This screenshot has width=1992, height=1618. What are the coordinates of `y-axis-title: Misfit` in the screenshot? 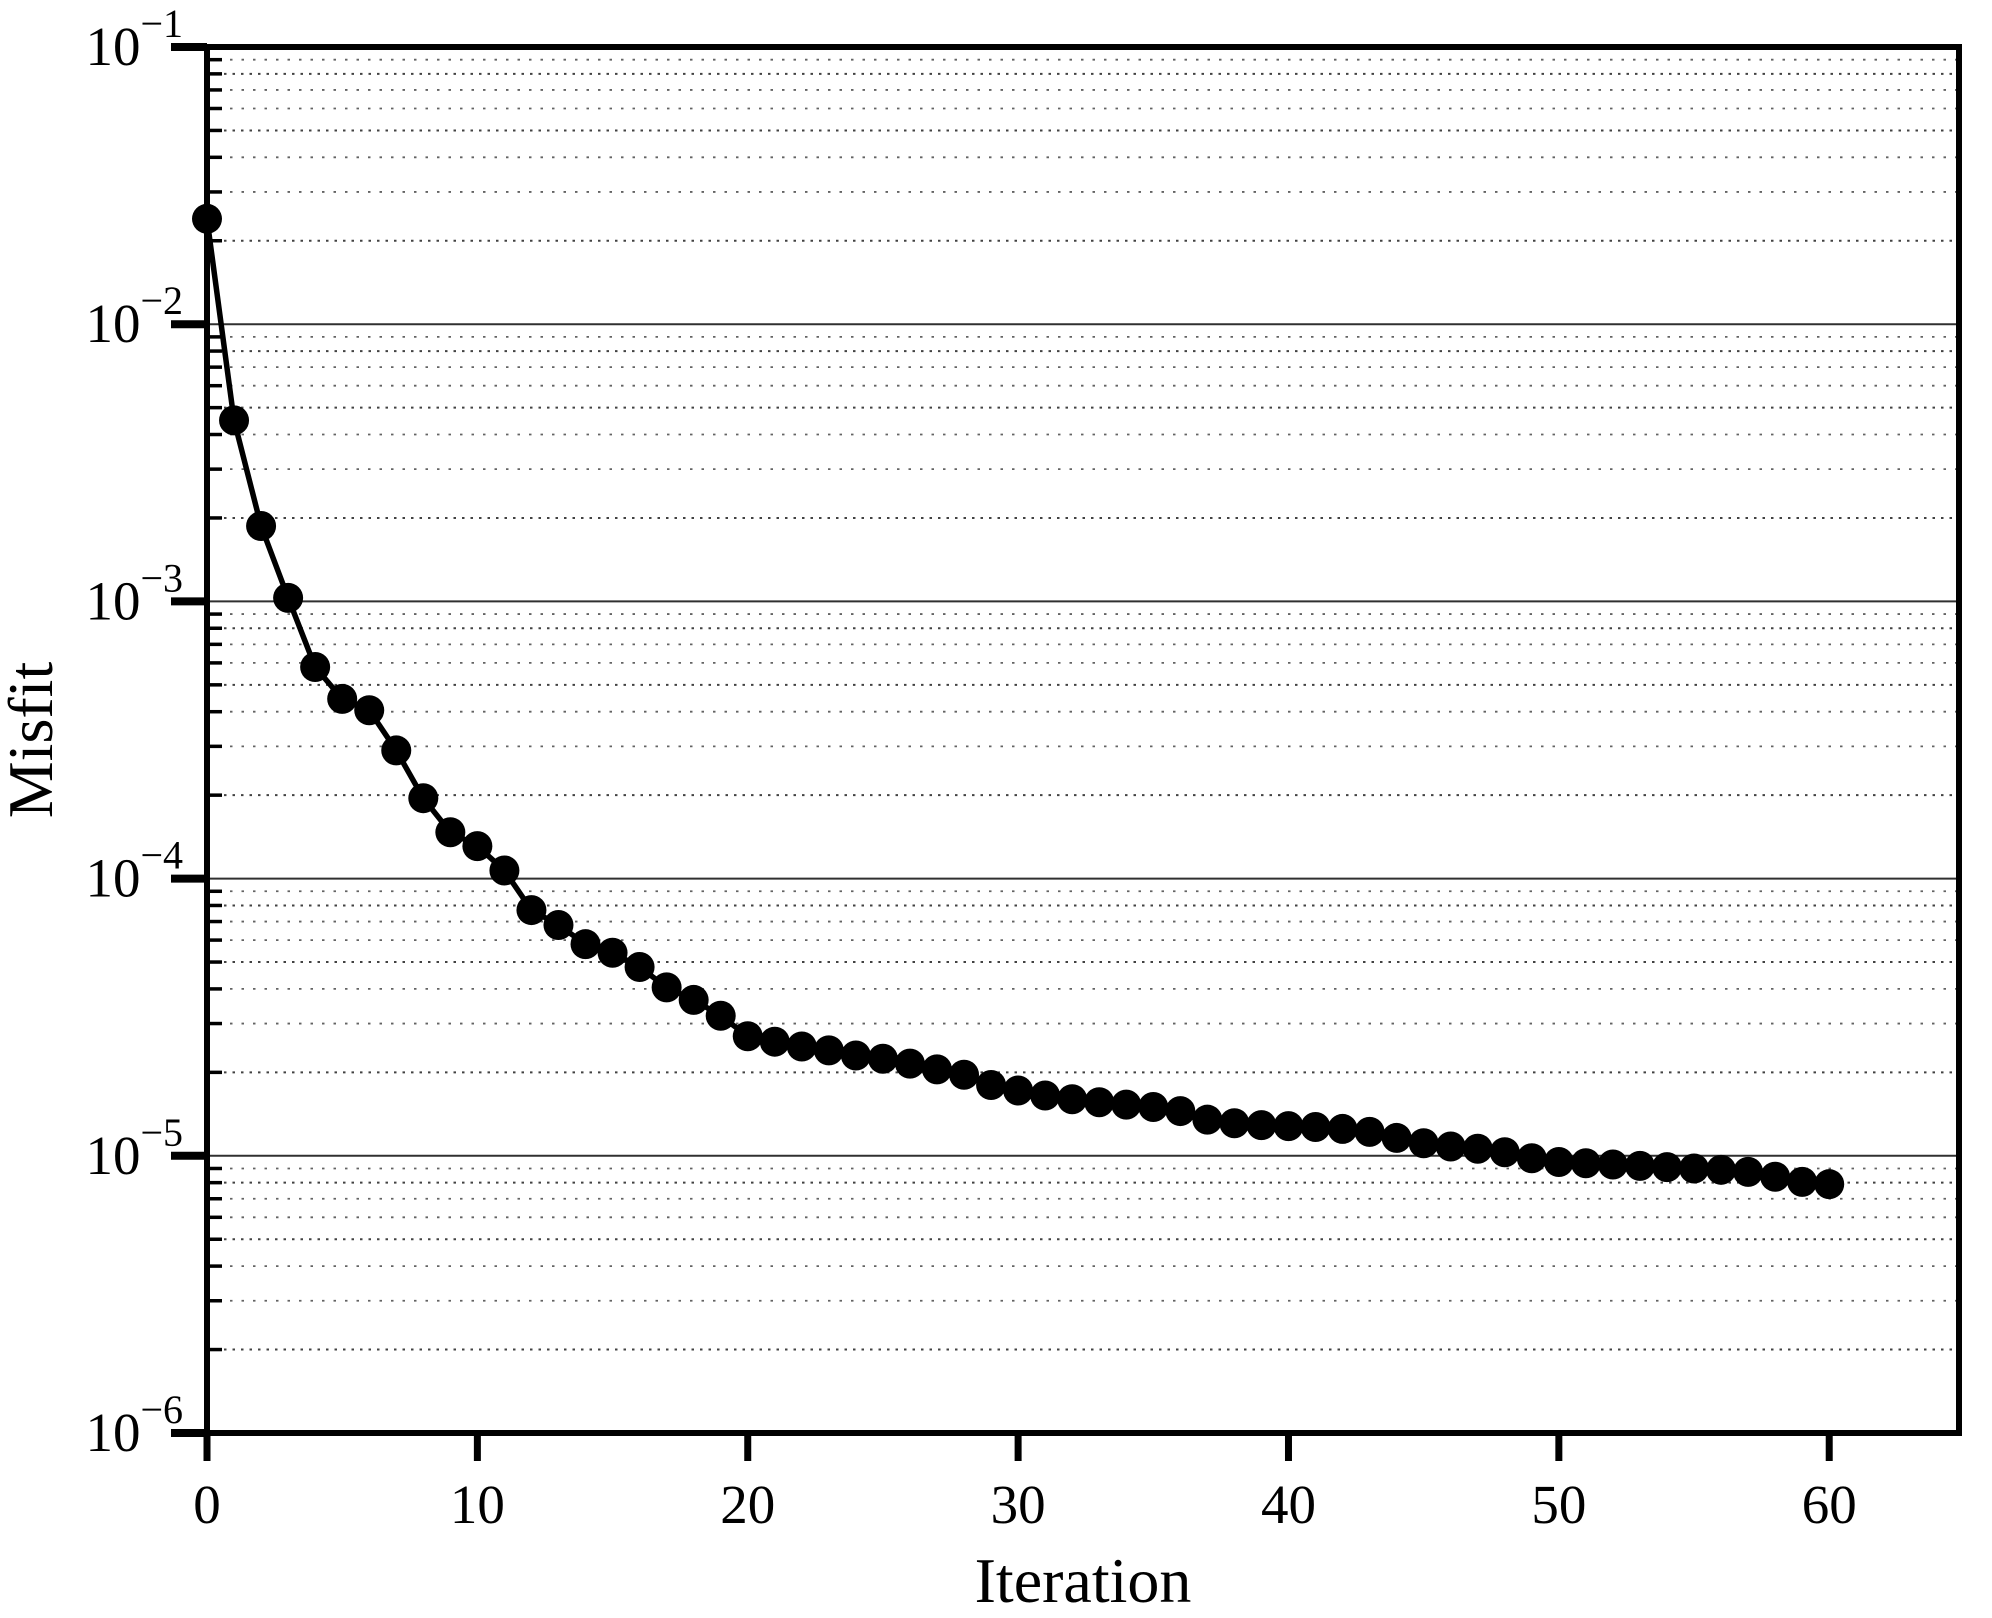 It's located at (33, 740).